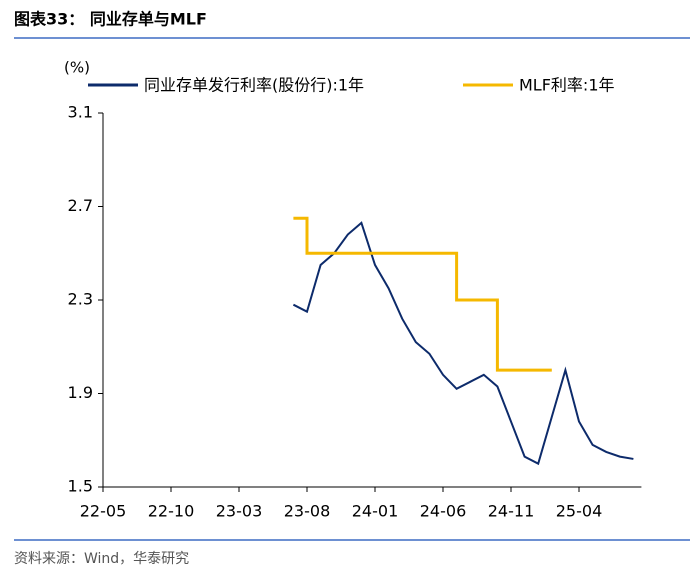 This screenshot has height=580, width=700. Describe the element at coordinates (80, 112) in the screenshot. I see `y-tick-label: 3.1` at that location.